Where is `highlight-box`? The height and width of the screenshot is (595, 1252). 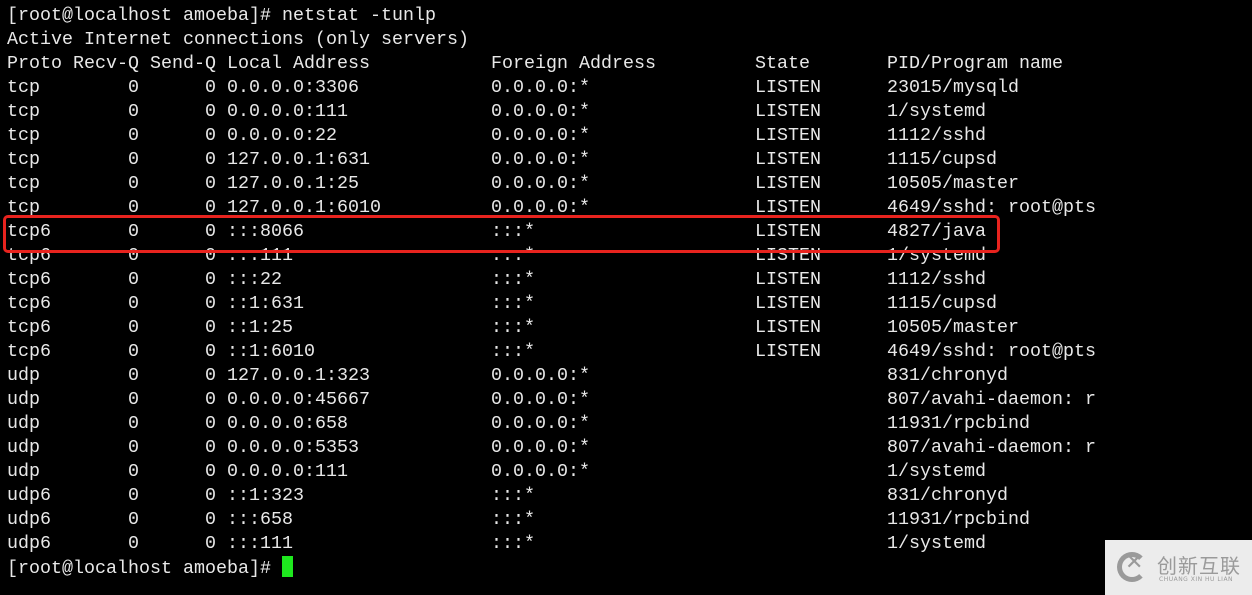 highlight-box is located at coordinates (501, 234).